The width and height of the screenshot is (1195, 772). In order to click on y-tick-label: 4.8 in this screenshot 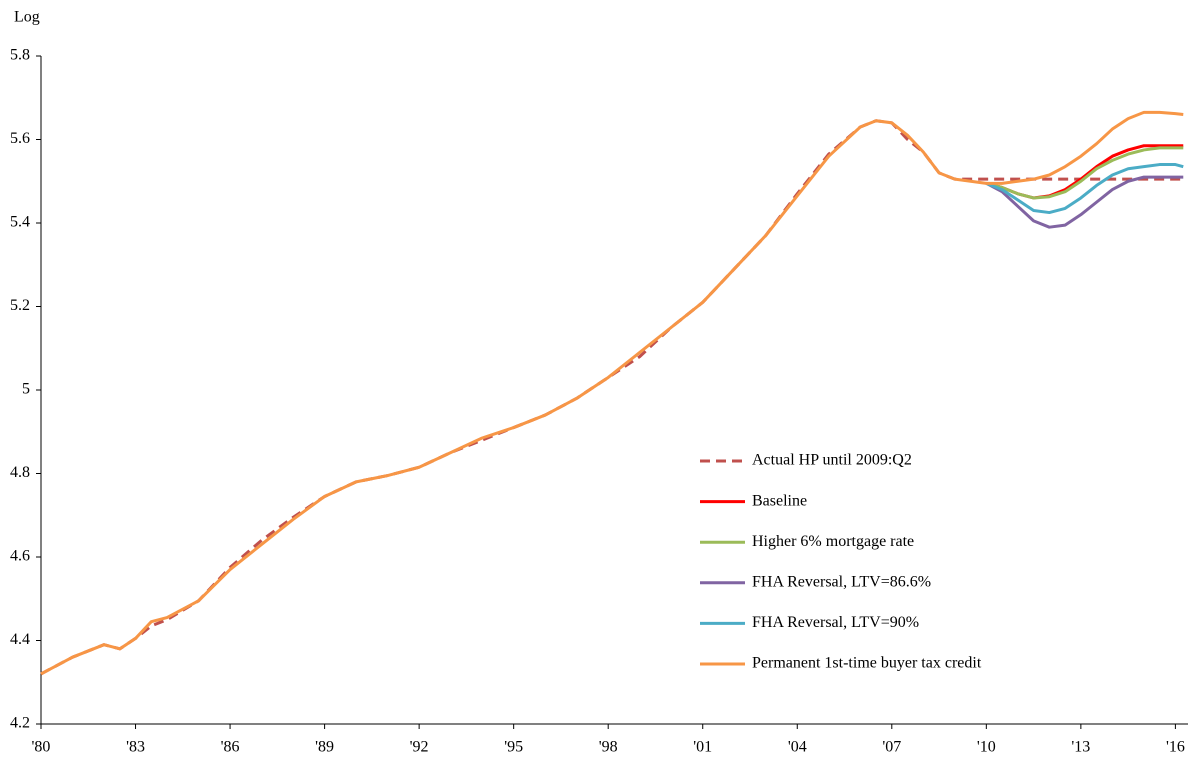, I will do `click(20, 472)`.